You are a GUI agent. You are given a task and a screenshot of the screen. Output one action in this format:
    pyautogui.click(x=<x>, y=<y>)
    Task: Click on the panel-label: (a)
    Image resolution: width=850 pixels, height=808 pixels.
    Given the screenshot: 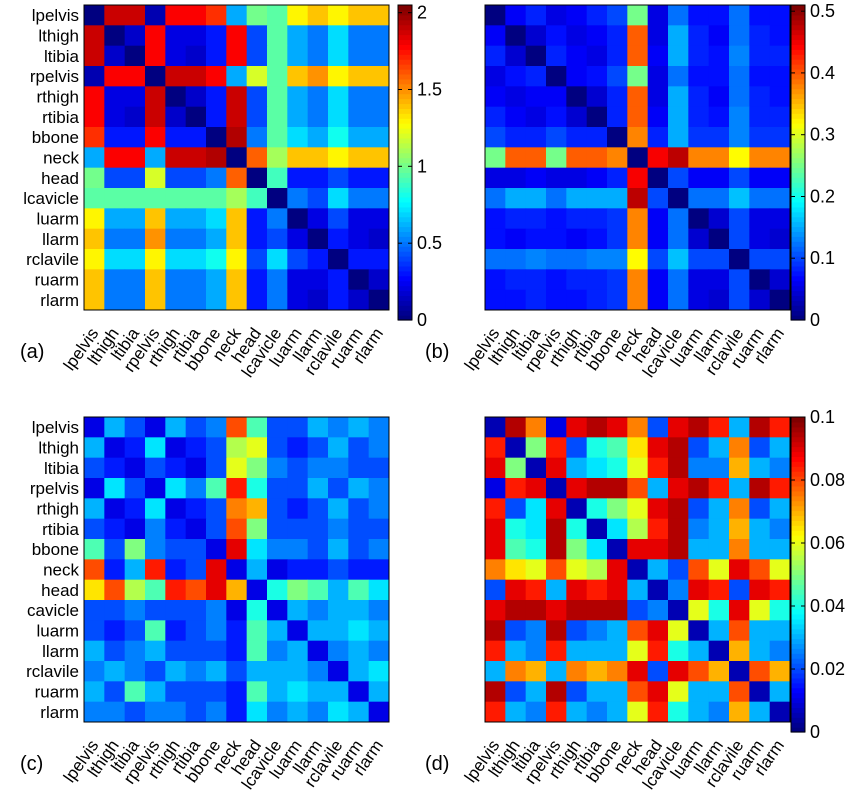 What is the action you would take?
    pyautogui.click(x=32, y=352)
    